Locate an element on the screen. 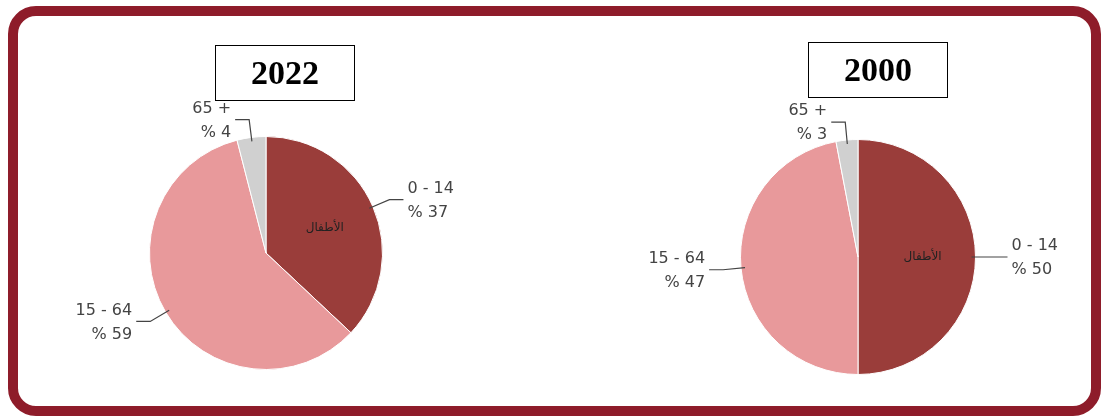 The height and width of the screenshot is (418, 1101). chart-title: 2000 is located at coordinates (878, 70).